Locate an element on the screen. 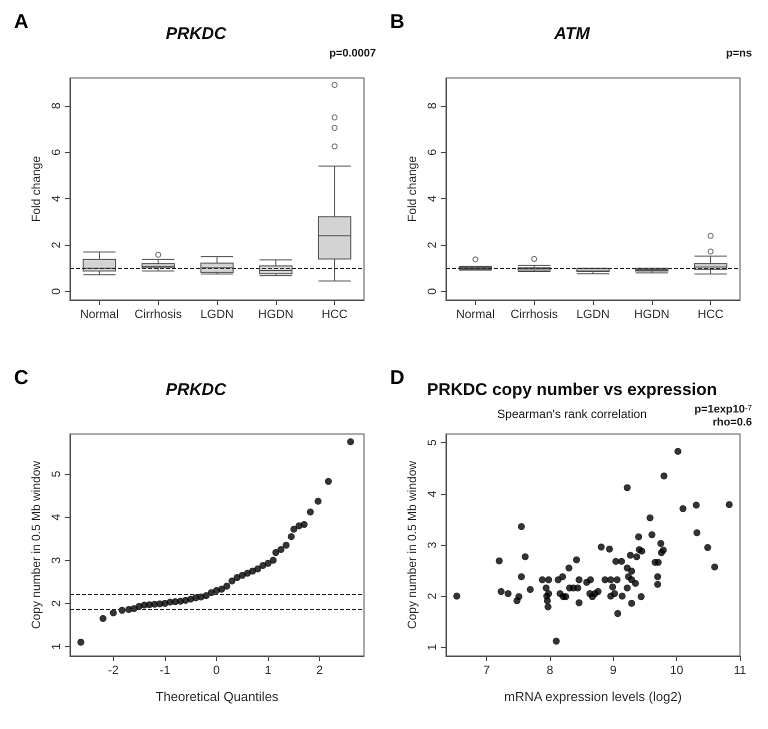 Image resolution: width=768 pixels, height=729 pixels. x-tick-label: 11 is located at coordinates (740, 670).